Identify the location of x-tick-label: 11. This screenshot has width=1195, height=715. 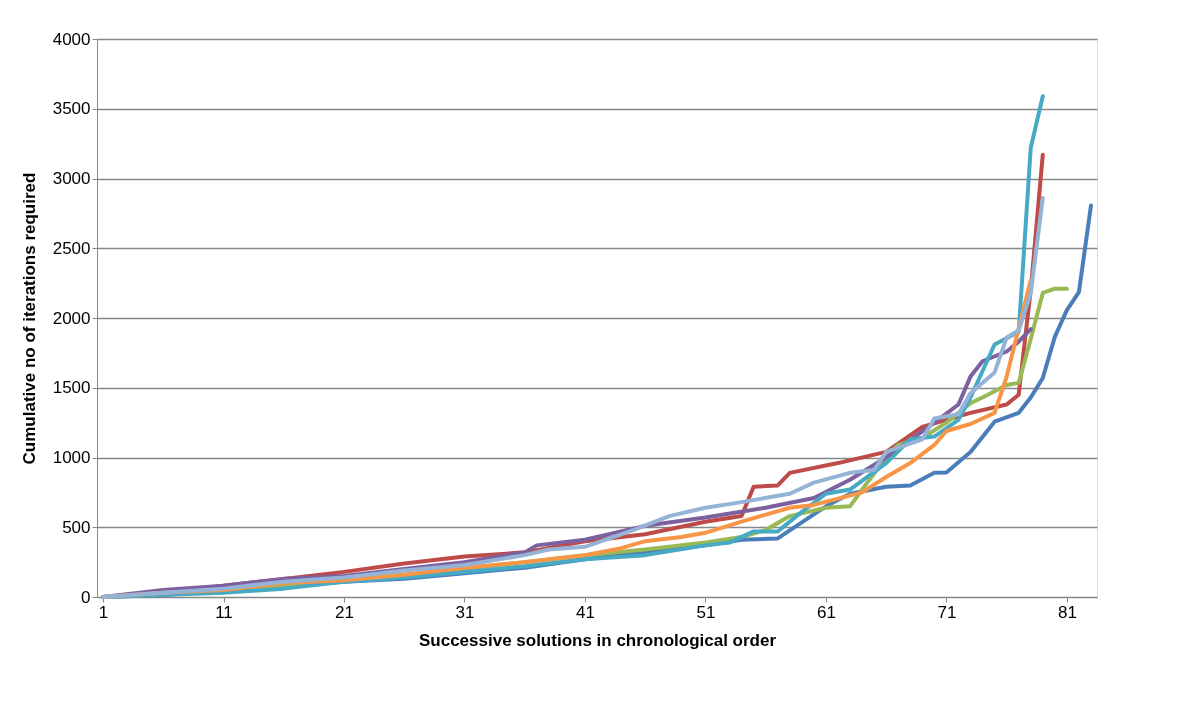
(224, 612).